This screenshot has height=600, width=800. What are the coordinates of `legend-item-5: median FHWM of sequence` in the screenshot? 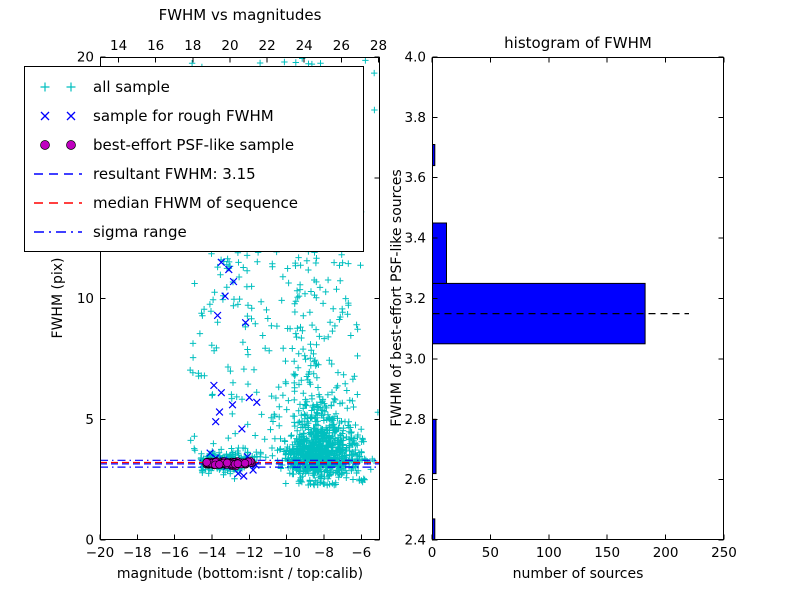 It's located at (194, 202).